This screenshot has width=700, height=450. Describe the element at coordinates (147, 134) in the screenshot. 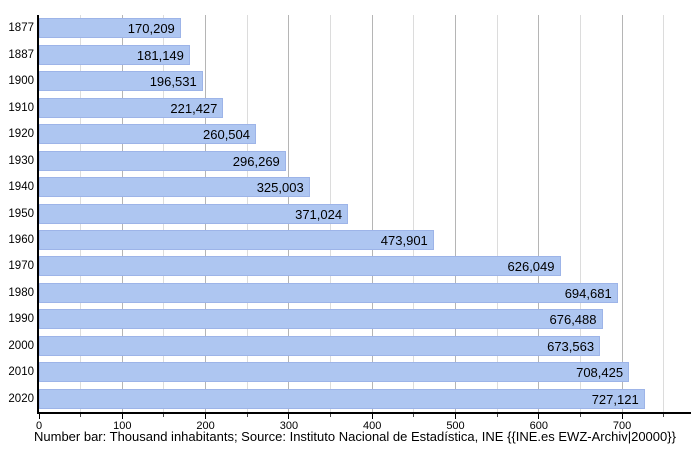

I see `bar-1920: 260,504` at that location.